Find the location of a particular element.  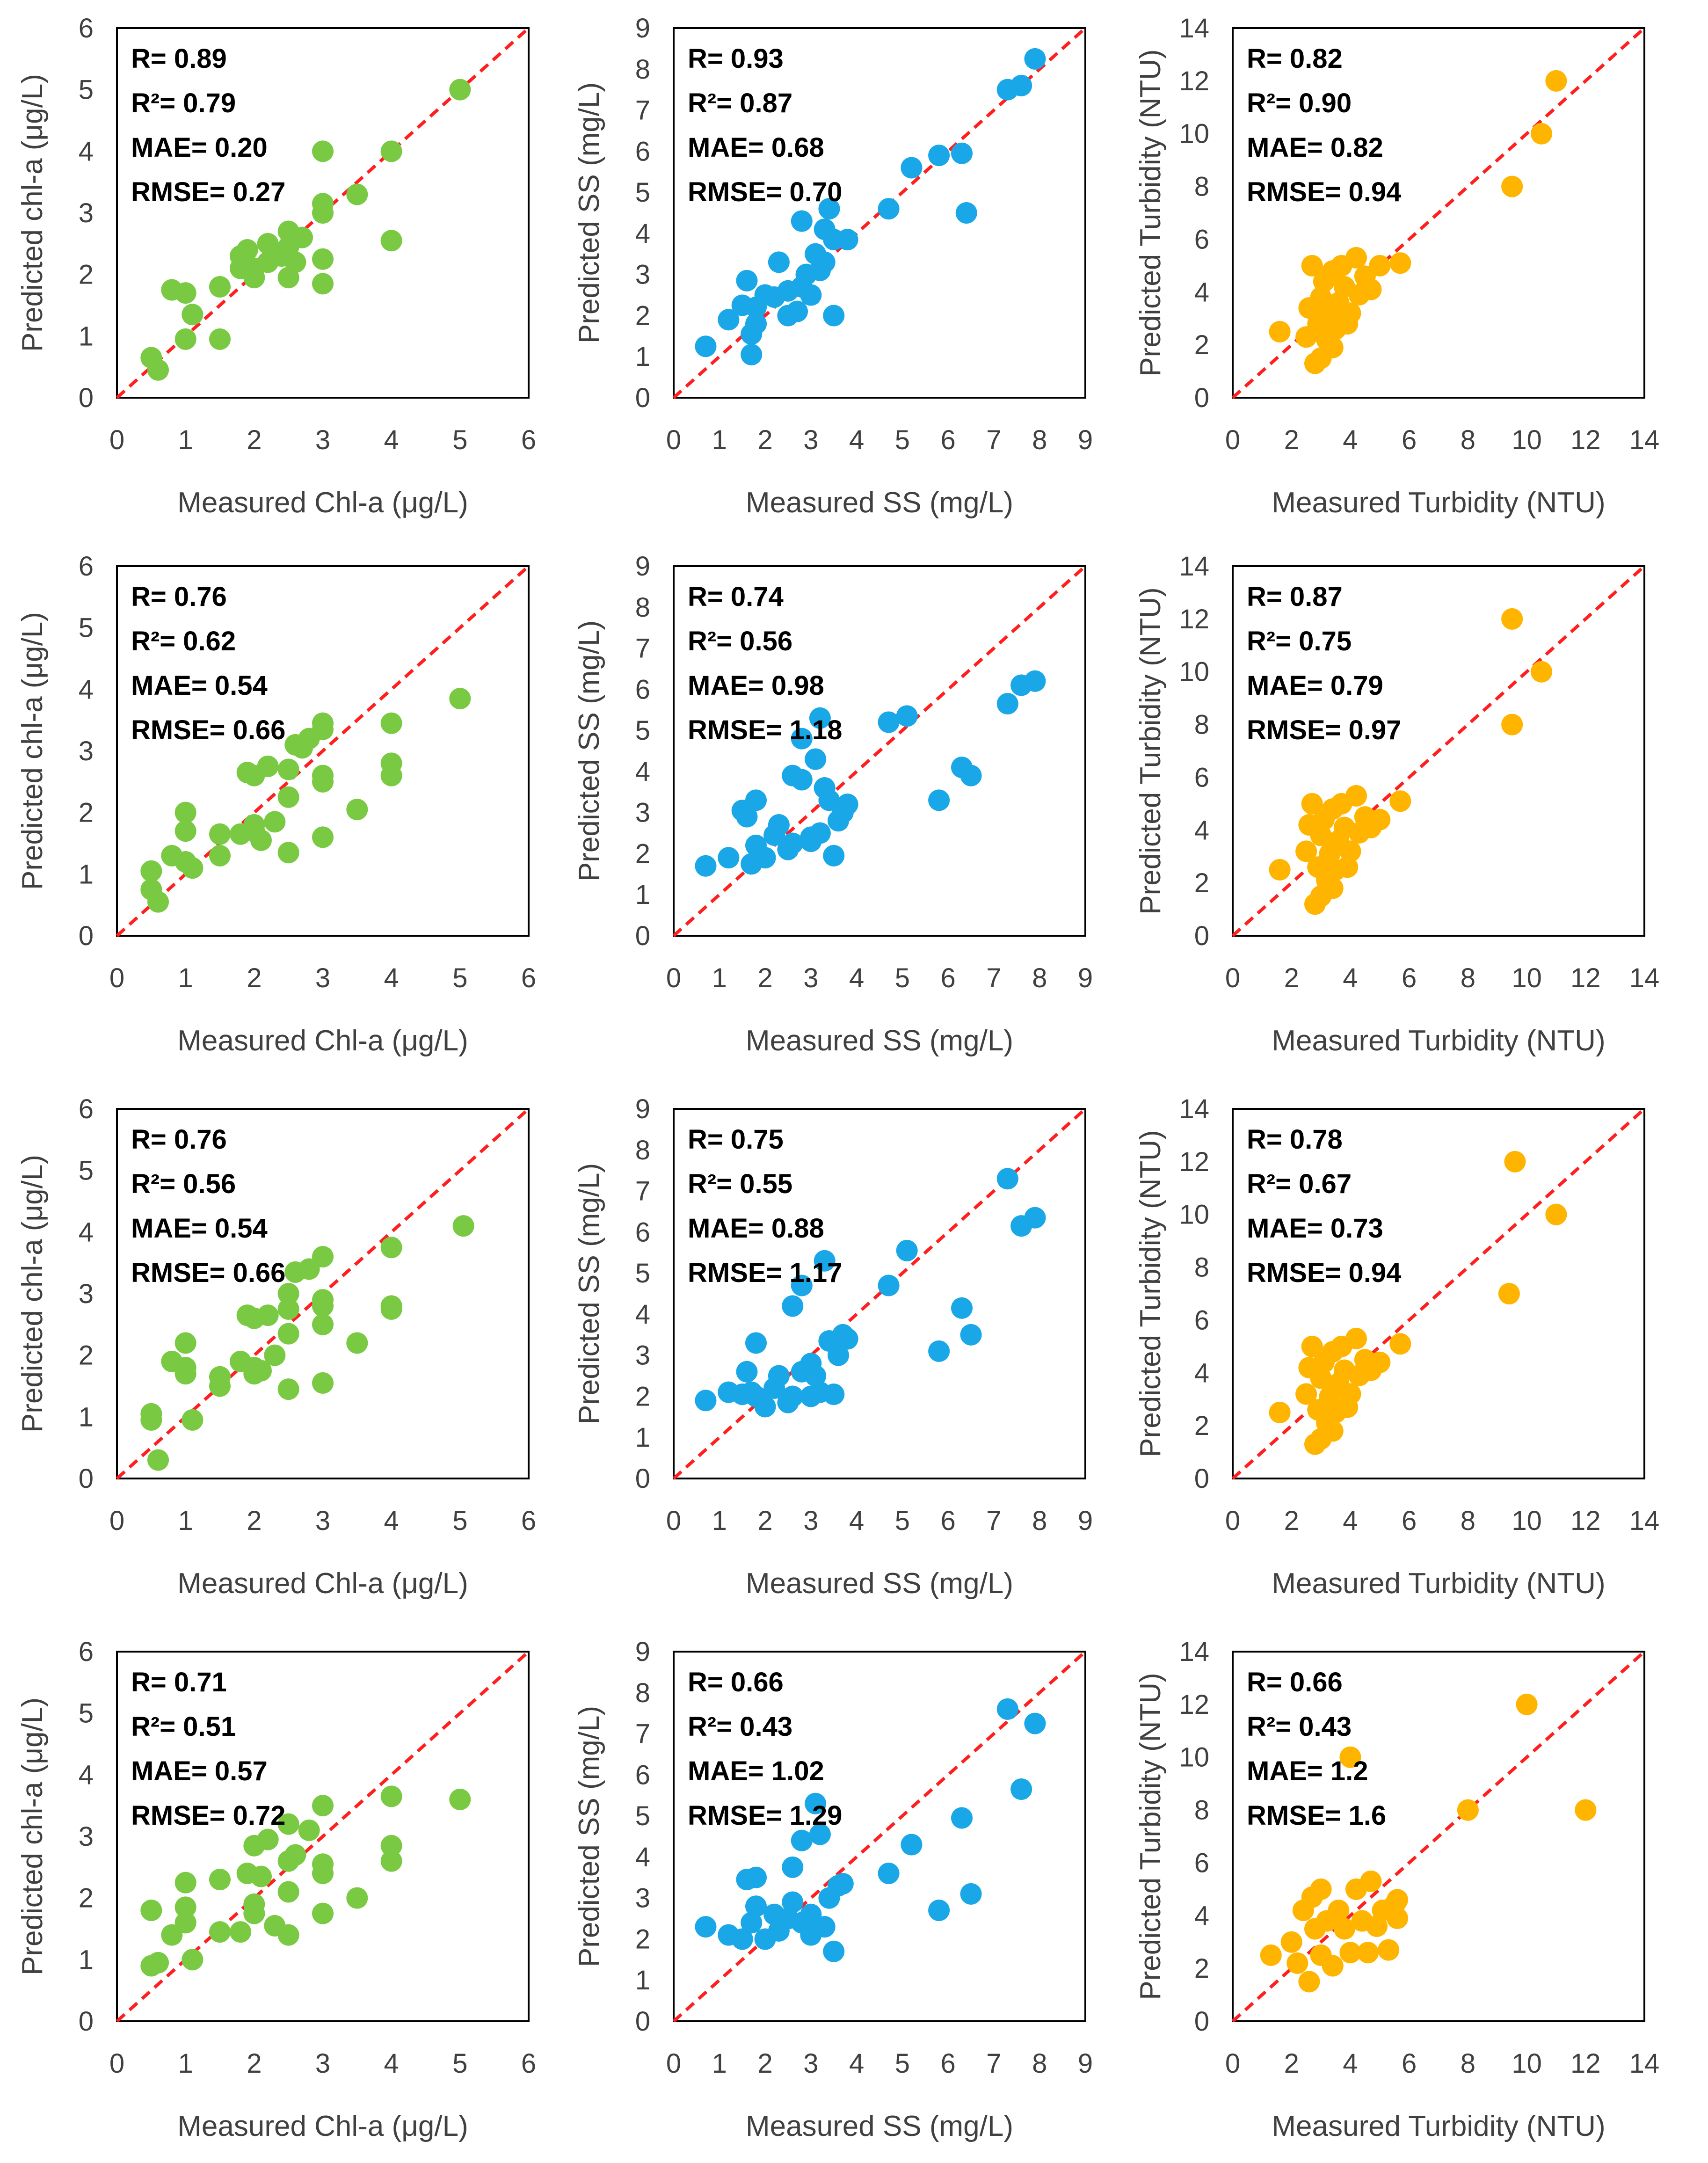

chart-r4c3-x-tick-label: 14 is located at coordinates (1644, 2063).